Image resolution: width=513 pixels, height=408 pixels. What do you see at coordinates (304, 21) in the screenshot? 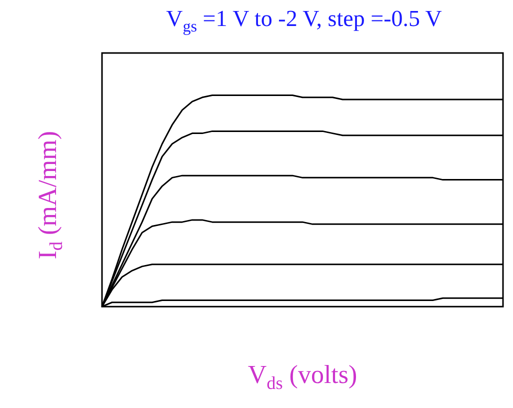
I see `chart-title: V$_{gs}$ =1 V to -2 V, step =-0.5 V` at bounding box center [304, 21].